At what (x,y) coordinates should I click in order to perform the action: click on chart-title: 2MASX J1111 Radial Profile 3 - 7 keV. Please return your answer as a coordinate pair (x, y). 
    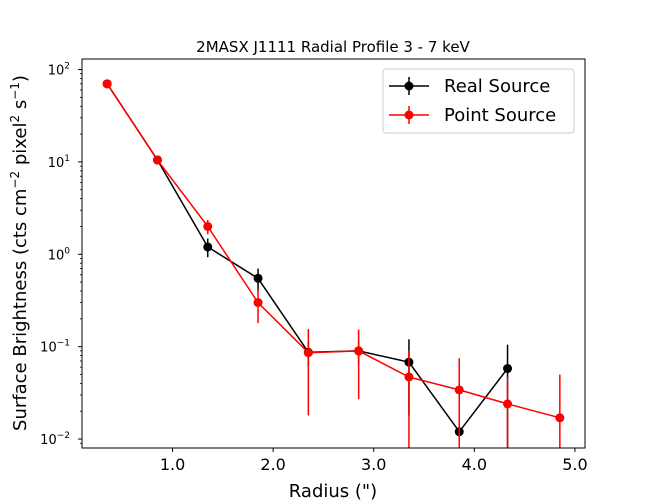
    Looking at the image, I should click on (333, 47).